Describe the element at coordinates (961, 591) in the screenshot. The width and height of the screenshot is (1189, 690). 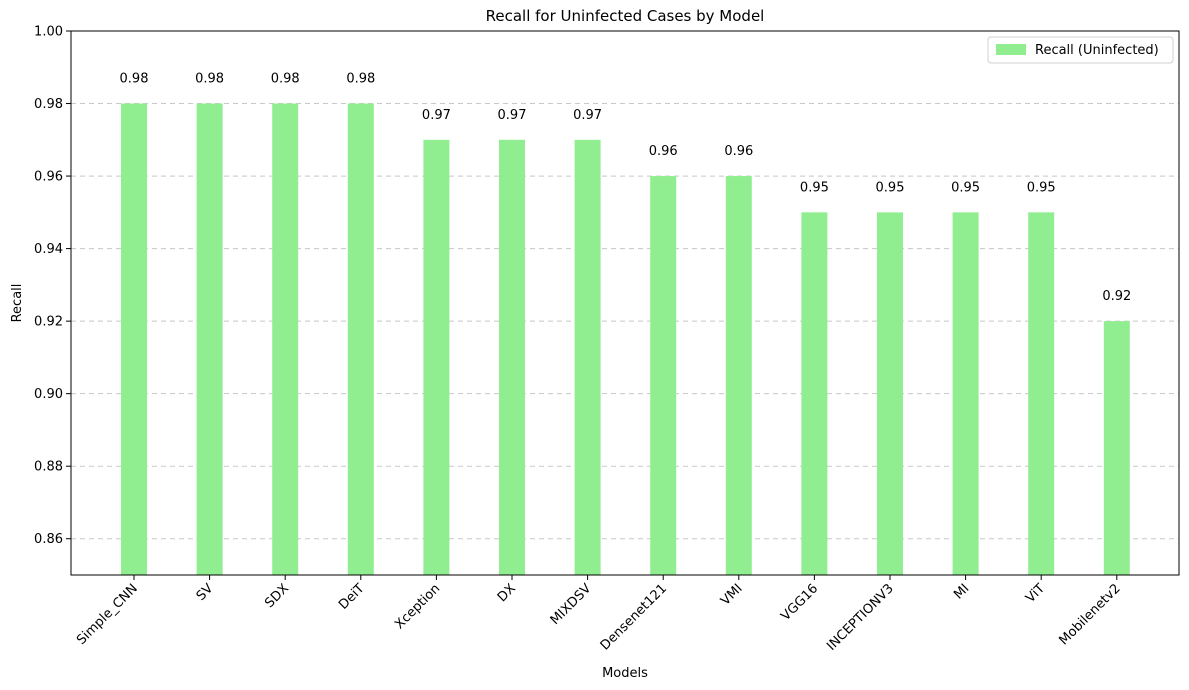
I see `x-tick-label: MI` at that location.